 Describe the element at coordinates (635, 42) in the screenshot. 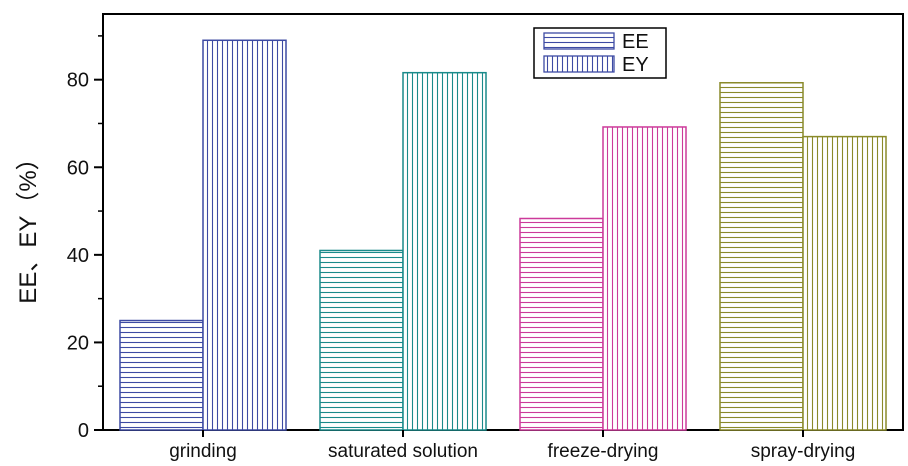

I see `legend-label-ee: EE` at that location.